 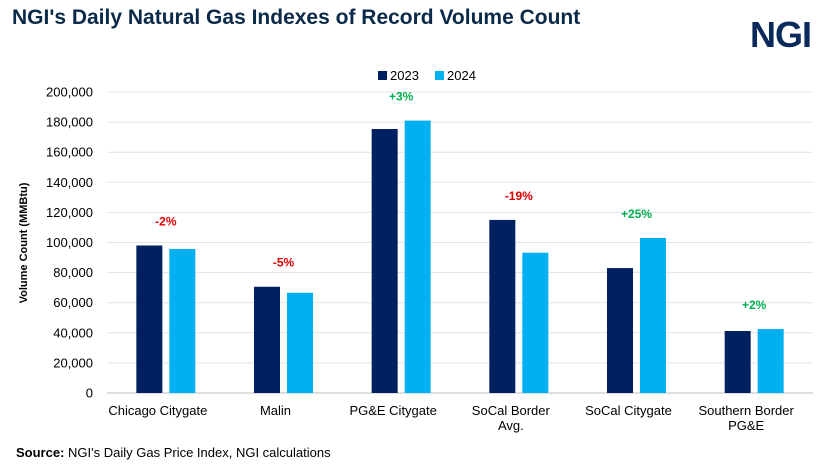 I want to click on source-label: Source:, so click(x=40, y=452).